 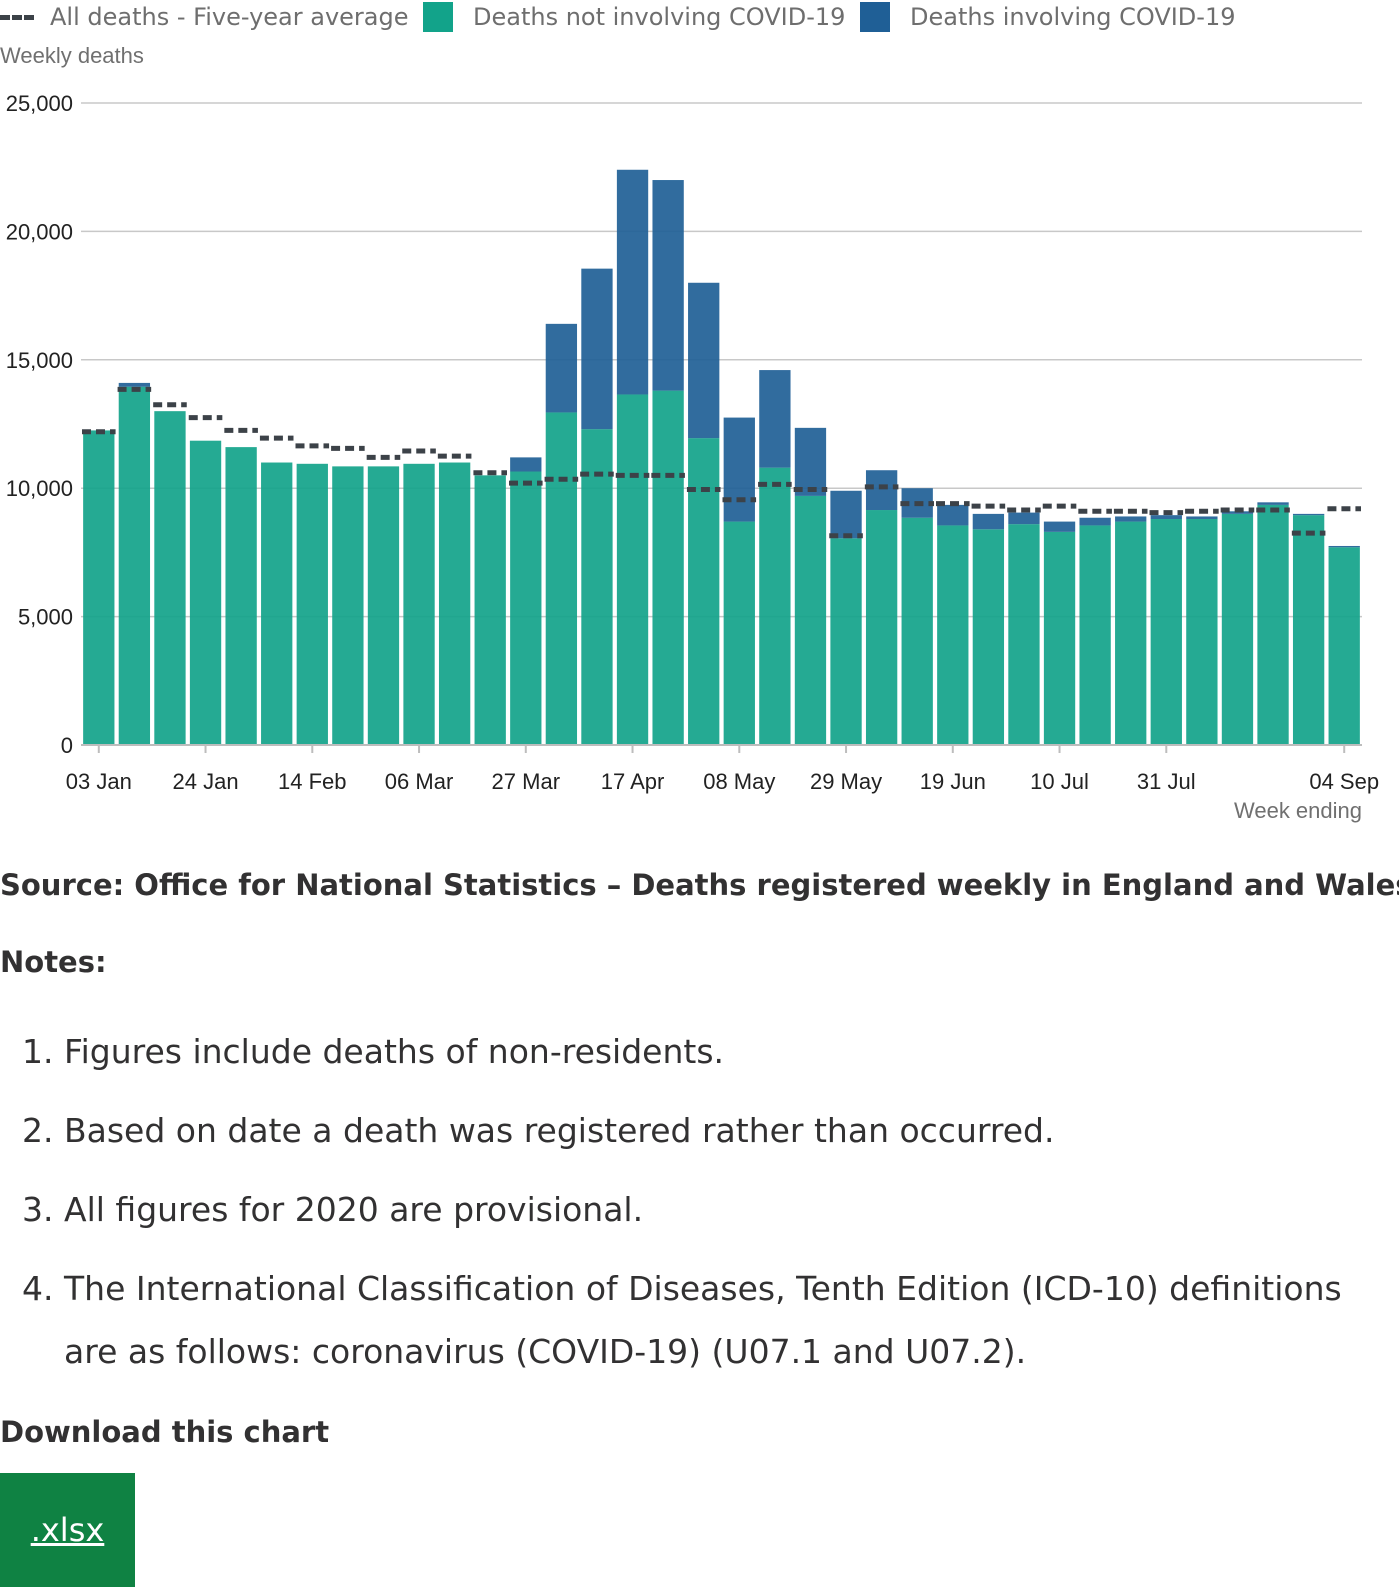 I want to click on y-tick-label: 0, so click(x=67, y=745).